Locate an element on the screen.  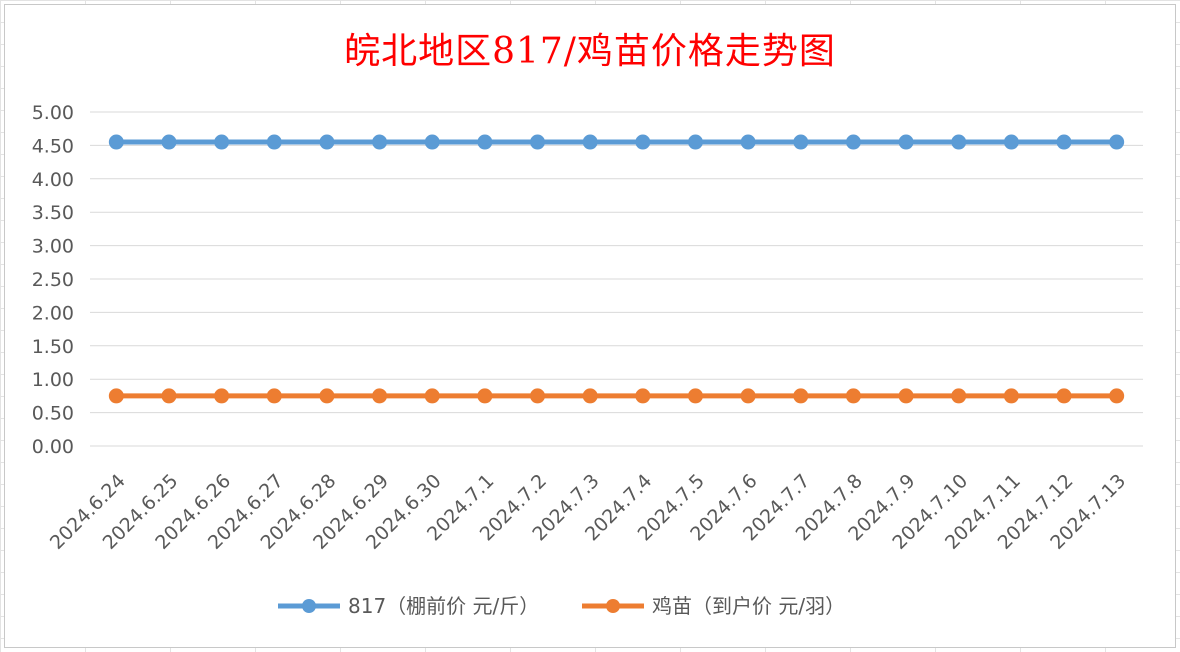
y-tick-label: 5.00 is located at coordinates (53, 113).